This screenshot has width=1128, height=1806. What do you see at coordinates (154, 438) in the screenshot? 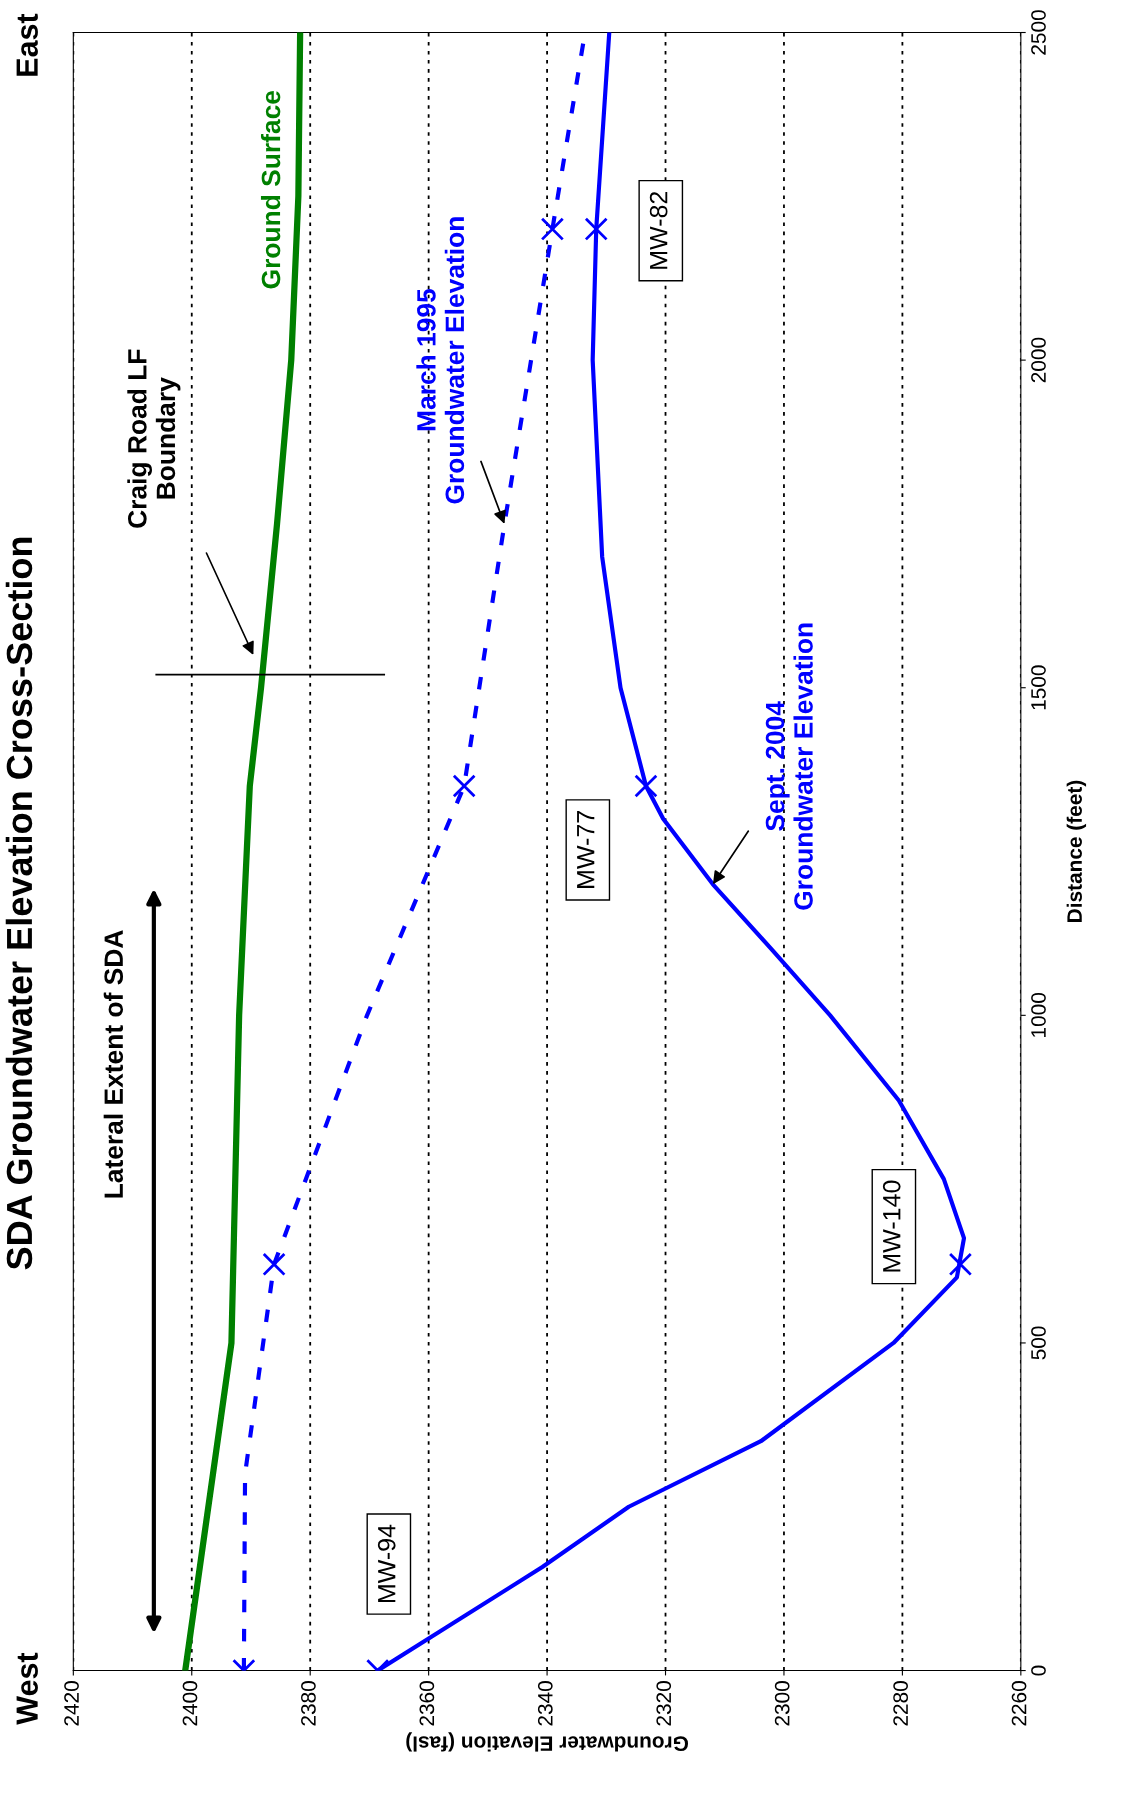
I see `annotation: Craig Road LF Boundary` at bounding box center [154, 438].